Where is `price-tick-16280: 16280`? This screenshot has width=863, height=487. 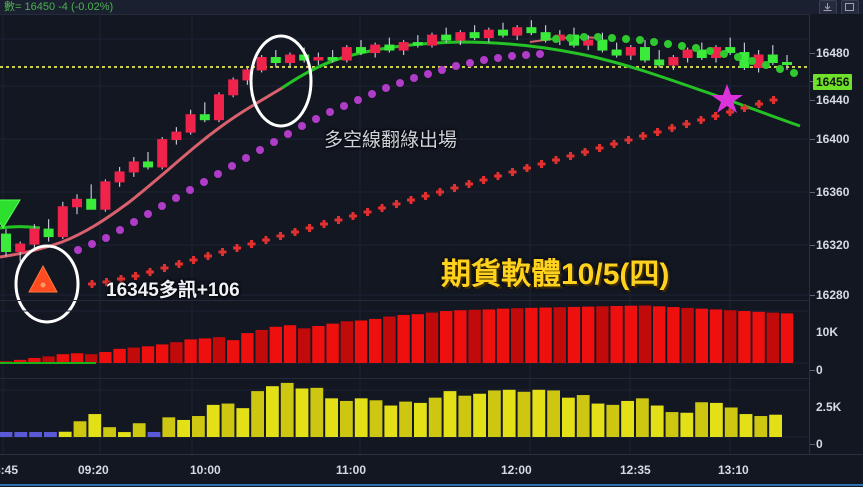
price-tick-16280: 16280 is located at coordinates (833, 295).